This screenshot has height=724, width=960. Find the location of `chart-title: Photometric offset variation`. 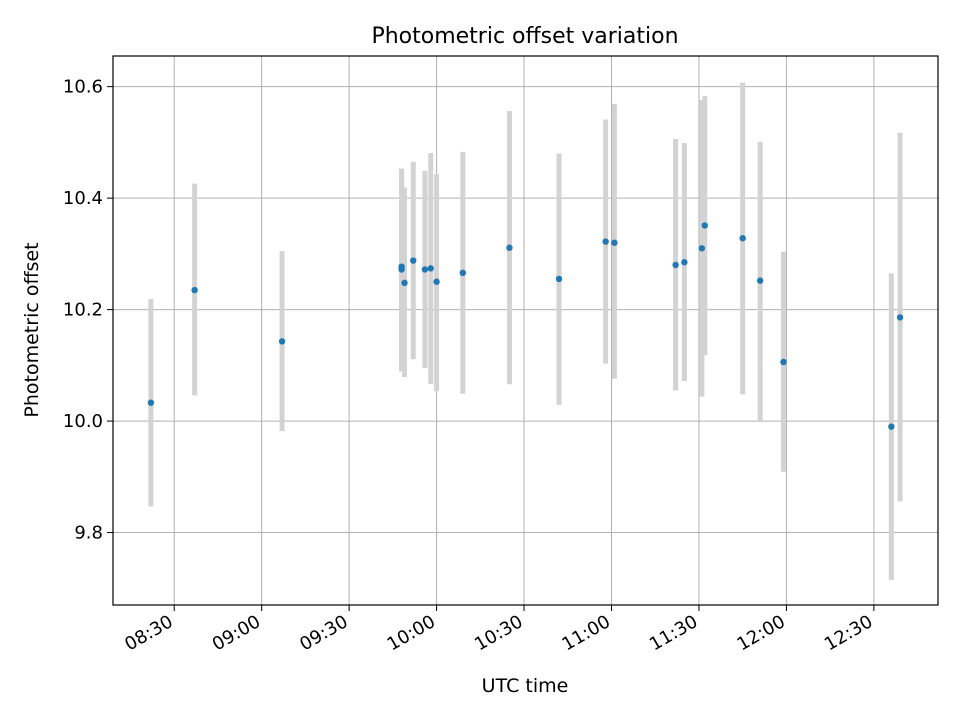

chart-title: Photometric offset variation is located at coordinates (524, 36).